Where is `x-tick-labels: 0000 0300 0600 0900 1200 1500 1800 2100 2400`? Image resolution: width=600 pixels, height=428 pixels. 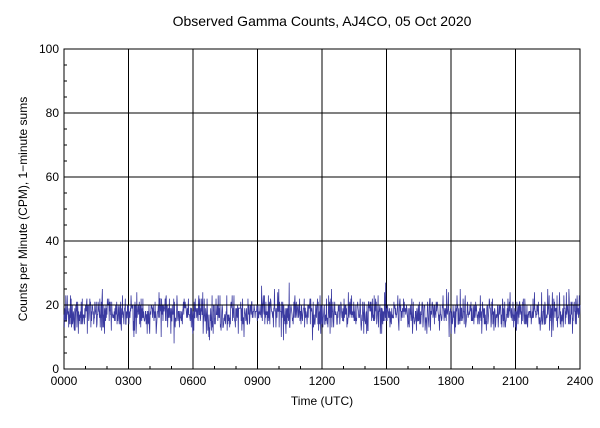
x-tick-labels: 0000 0300 0600 0900 1200 1500 1800 2100 2400 is located at coordinates (322, 381).